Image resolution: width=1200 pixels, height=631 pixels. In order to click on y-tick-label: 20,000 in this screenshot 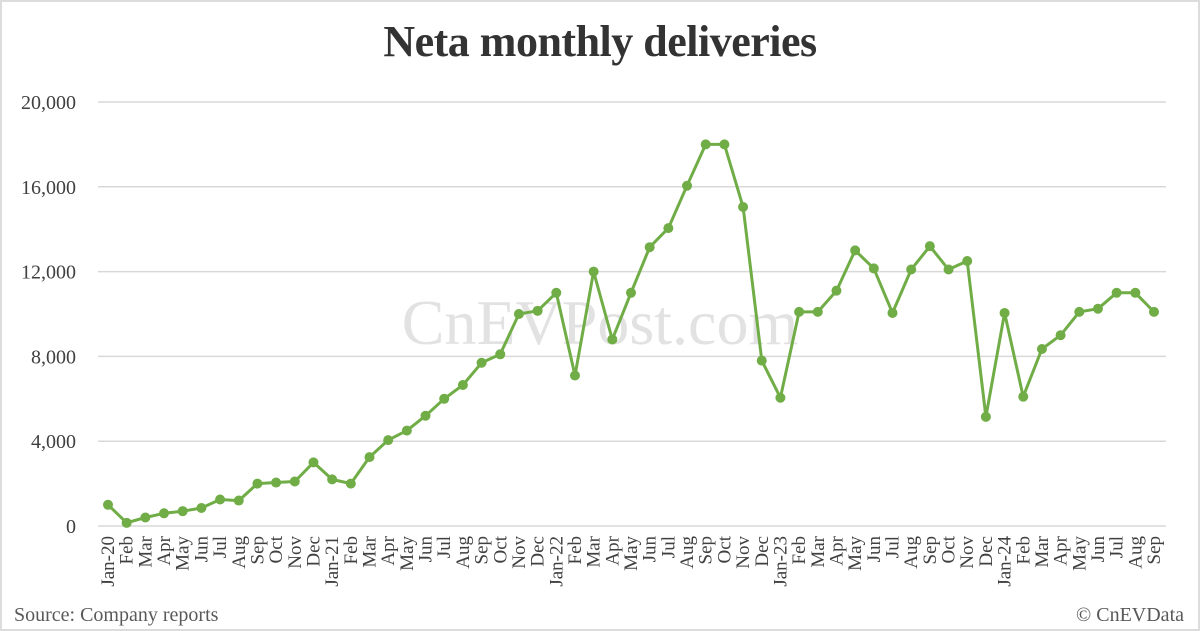, I will do `click(48, 103)`.